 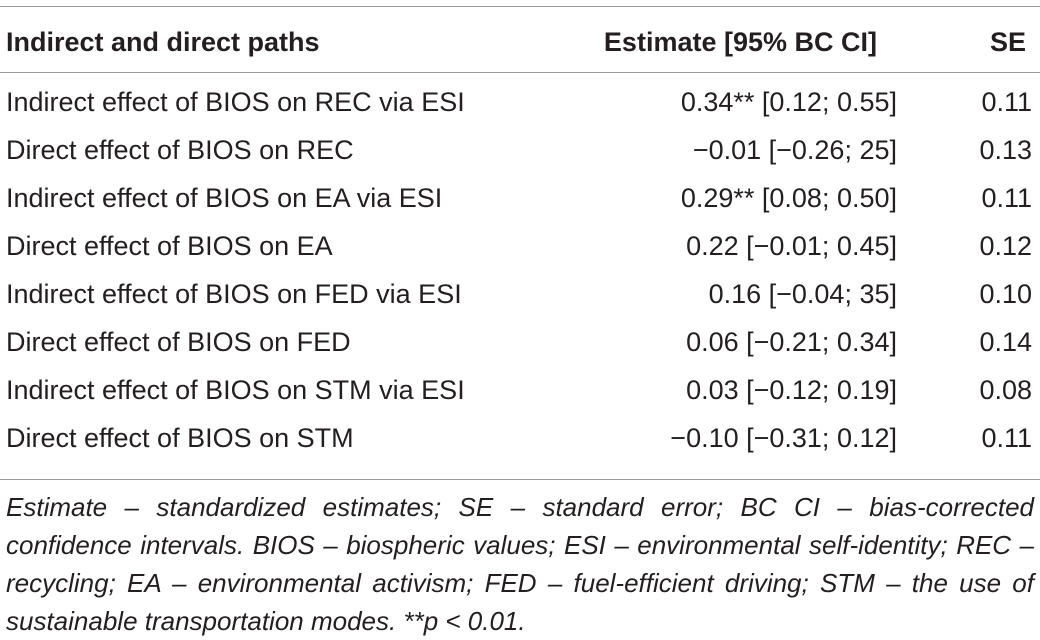 I want to click on row-estimate: −0.10 [−0.31; 0.12], so click(x=783, y=437).